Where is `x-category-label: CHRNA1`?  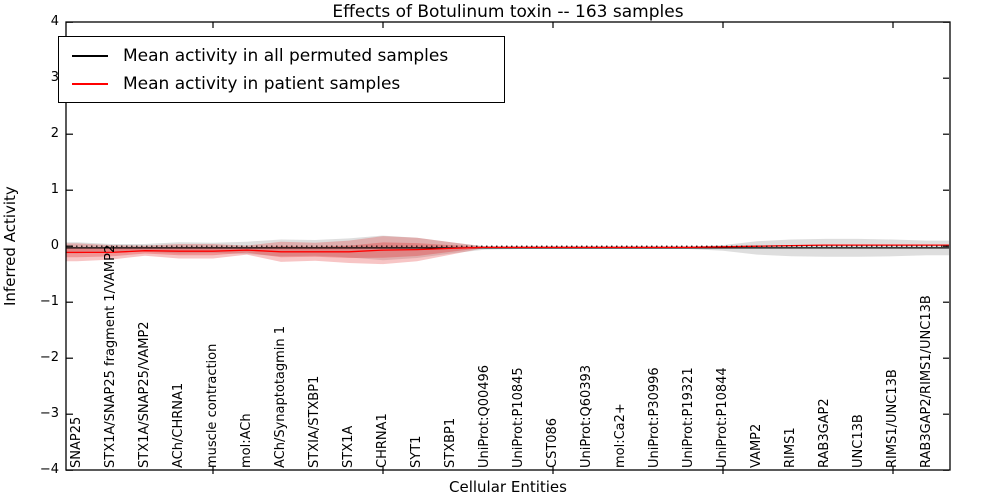 x-category-label: CHRNA1 is located at coordinates (382, 440).